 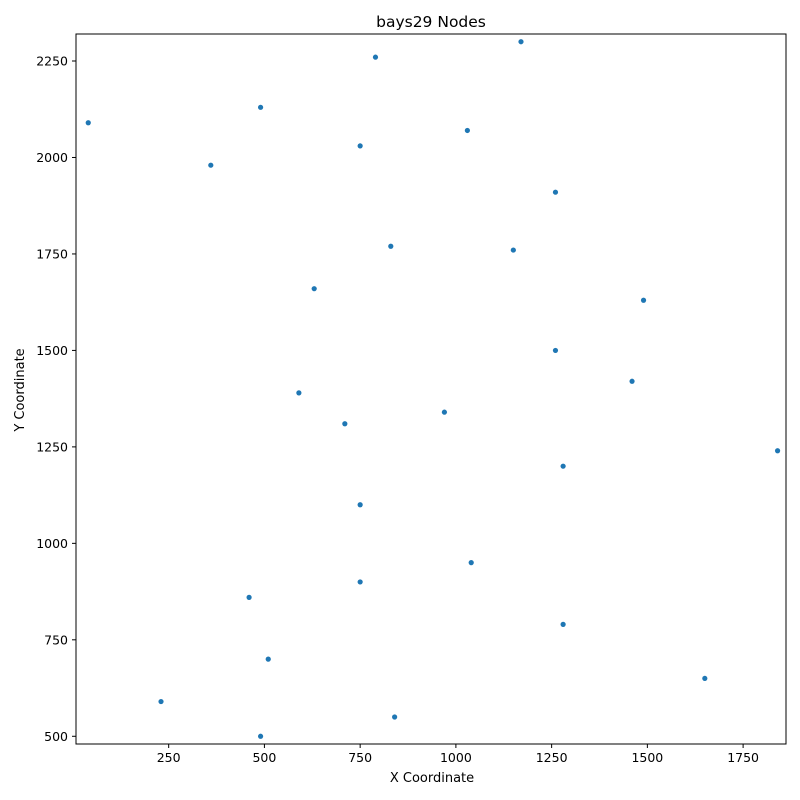 I want to click on x-tick-label: 750, so click(x=360, y=757).